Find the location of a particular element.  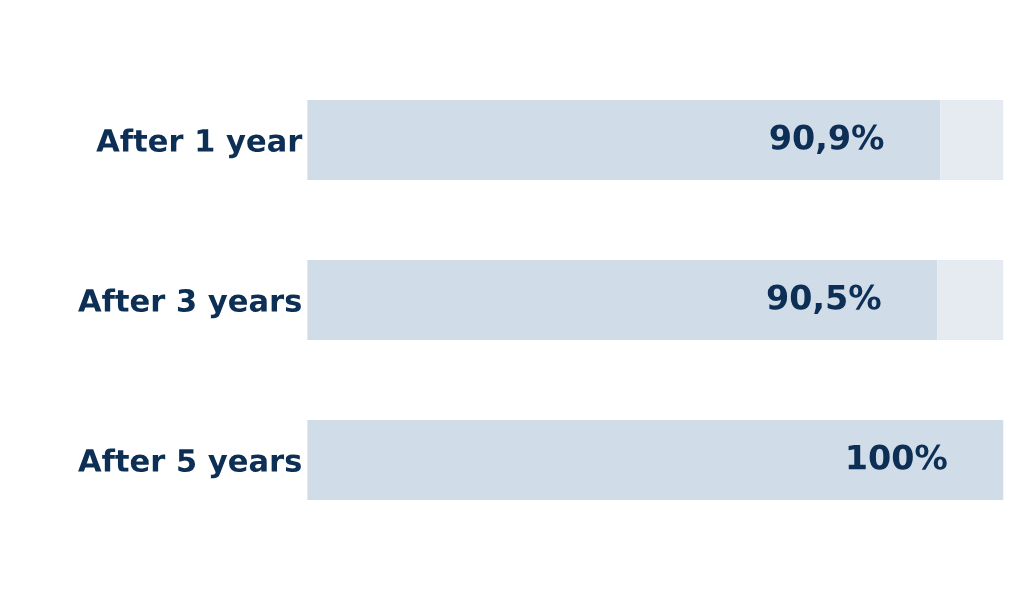

data-label: 90,5% is located at coordinates (824, 299).